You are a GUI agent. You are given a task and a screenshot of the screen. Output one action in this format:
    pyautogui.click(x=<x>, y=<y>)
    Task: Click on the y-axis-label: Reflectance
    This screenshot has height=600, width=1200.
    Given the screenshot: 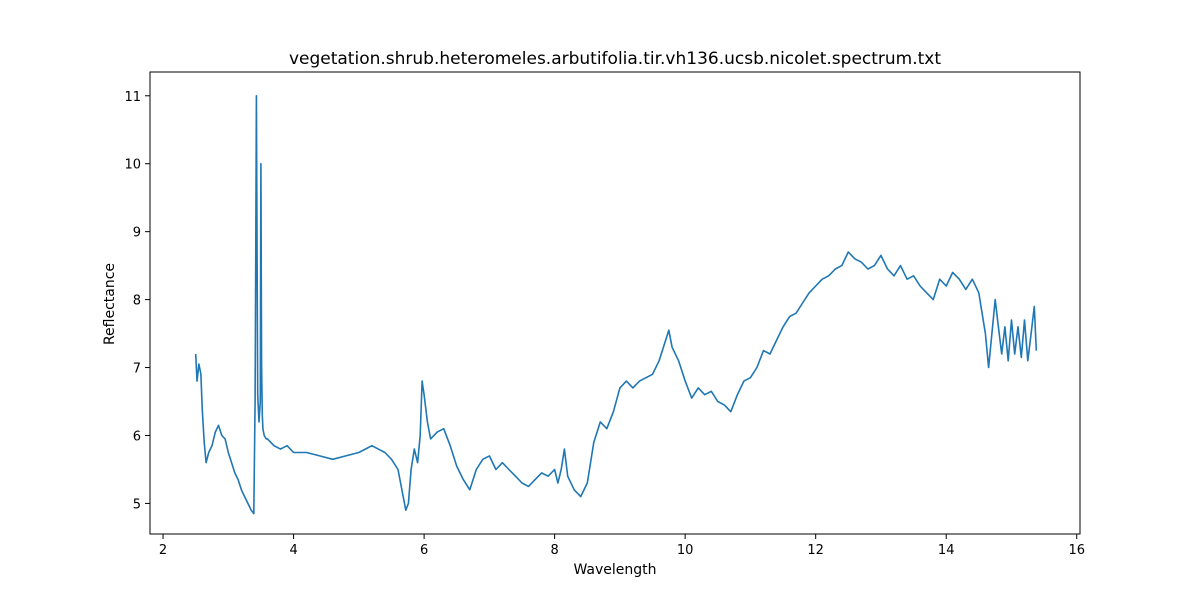 What is the action you would take?
    pyautogui.click(x=110, y=304)
    